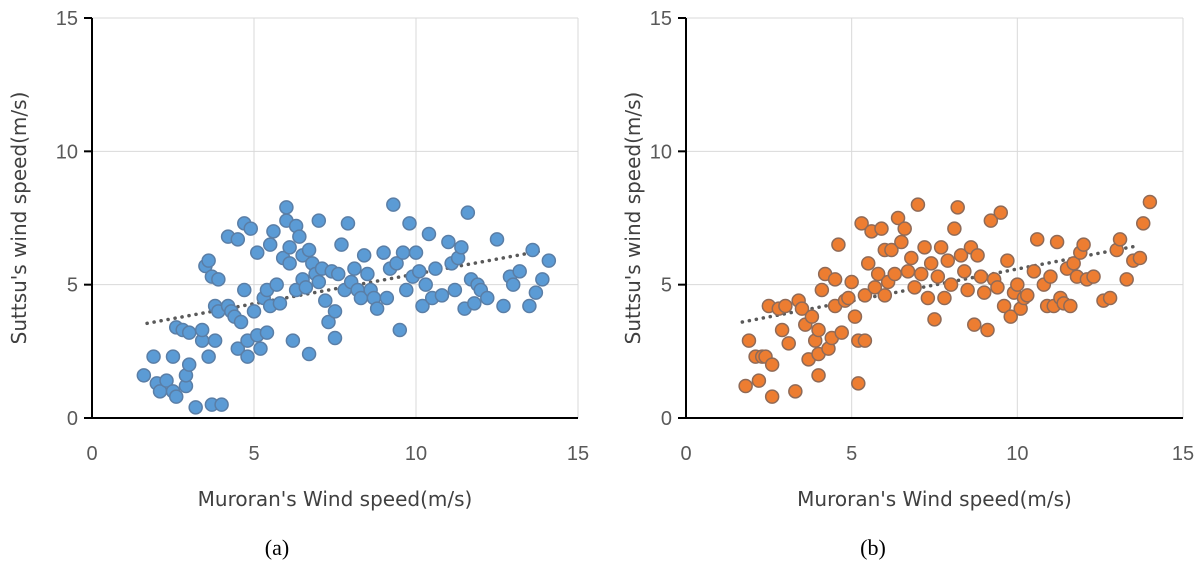 The height and width of the screenshot is (565, 1201). Describe the element at coordinates (67, 152) in the screenshot. I see `y-tick-label: 10` at that location.